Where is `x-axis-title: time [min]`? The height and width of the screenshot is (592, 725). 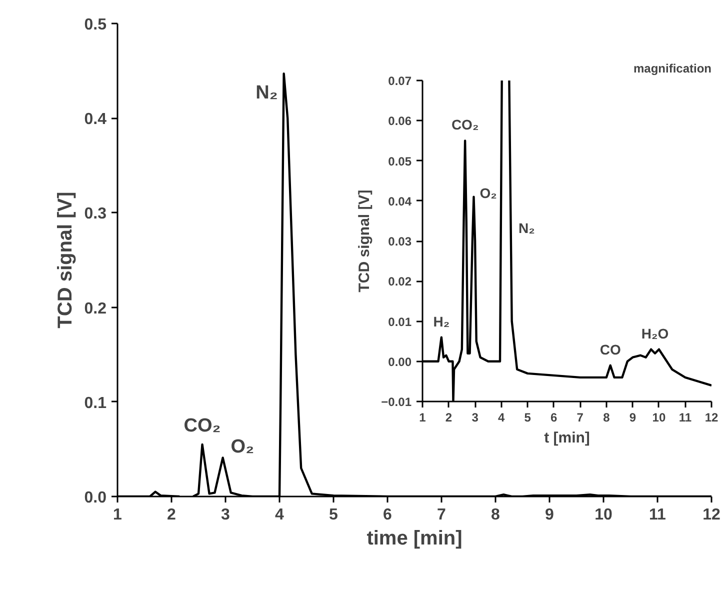 x-axis-title: time [min] is located at coordinates (414, 539).